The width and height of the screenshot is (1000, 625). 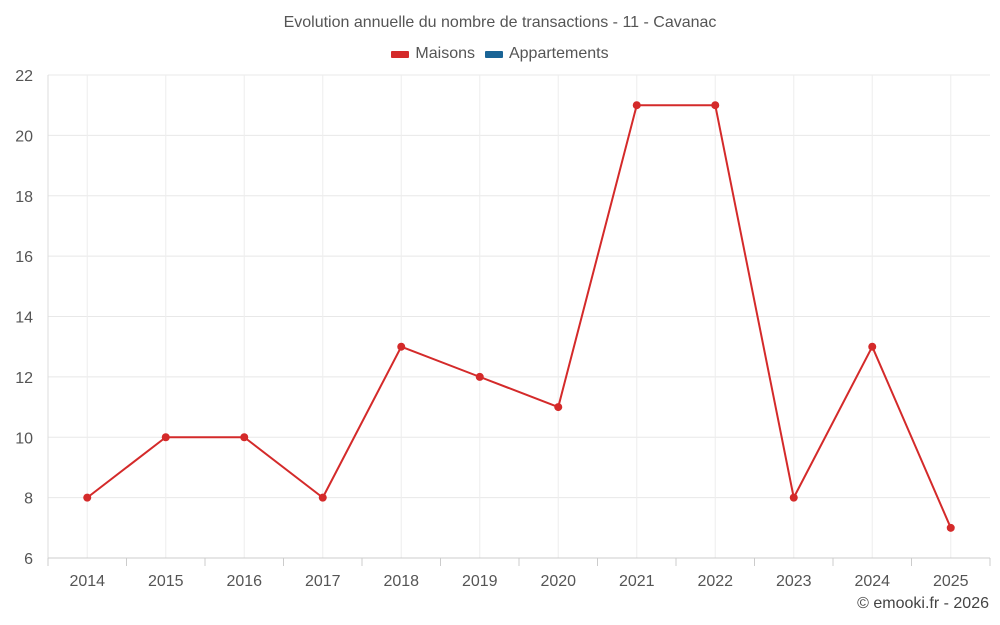 I want to click on x-tick-label-2016: 2016, so click(x=244, y=581).